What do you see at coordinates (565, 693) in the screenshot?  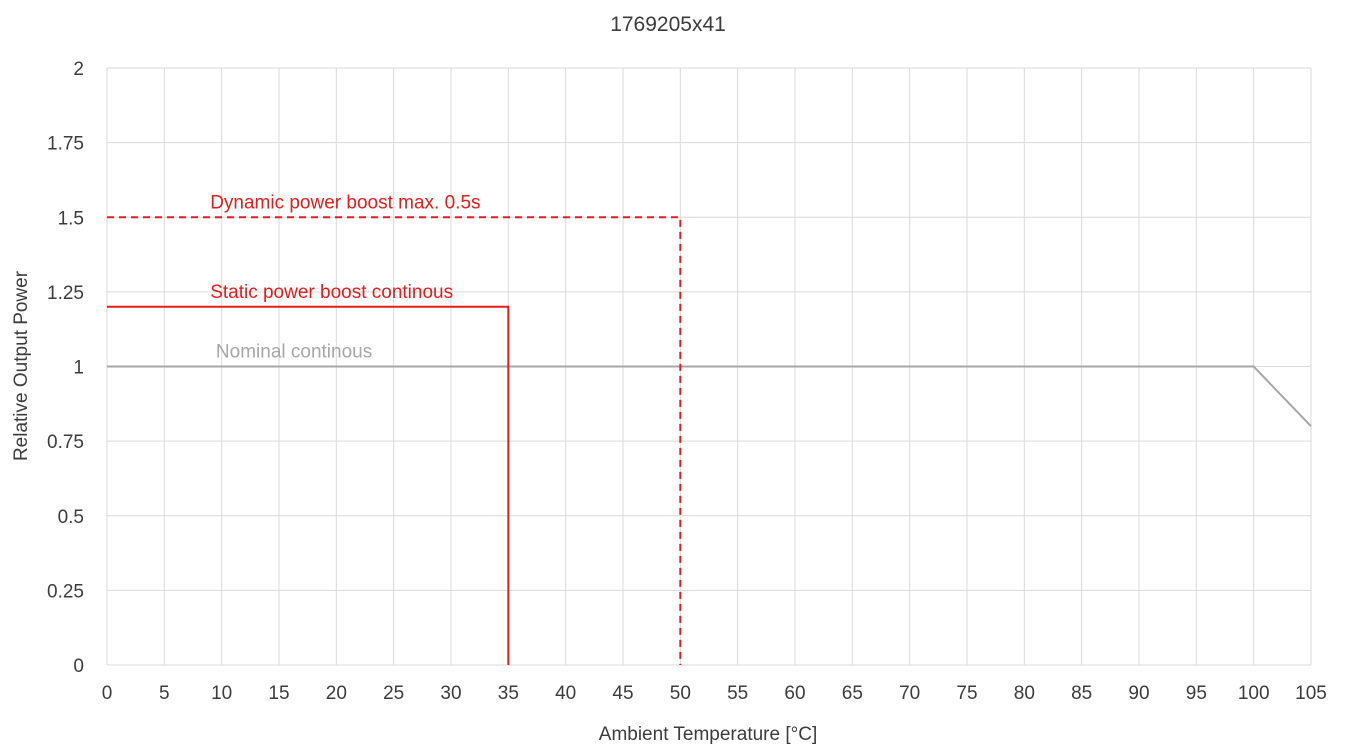 I see `x-tick-label: 40` at bounding box center [565, 693].